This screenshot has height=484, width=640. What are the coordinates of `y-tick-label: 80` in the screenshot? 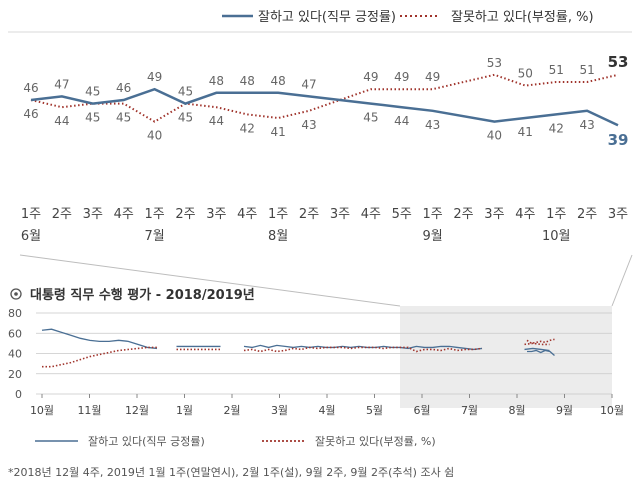 It's located at (15, 313).